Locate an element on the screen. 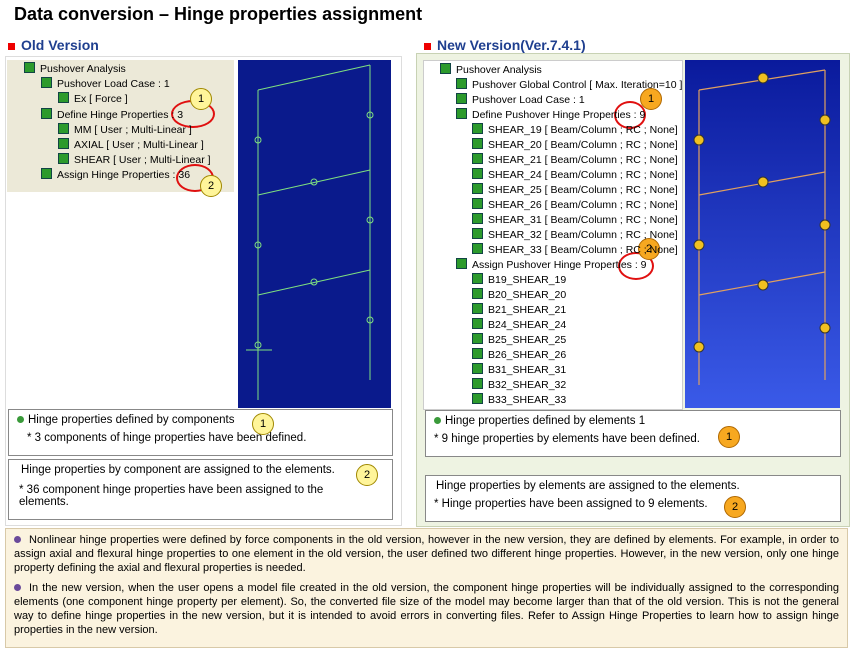 This screenshot has width=852, height=653. tree-item: B25_SHEAR_25 is located at coordinates (519, 340).